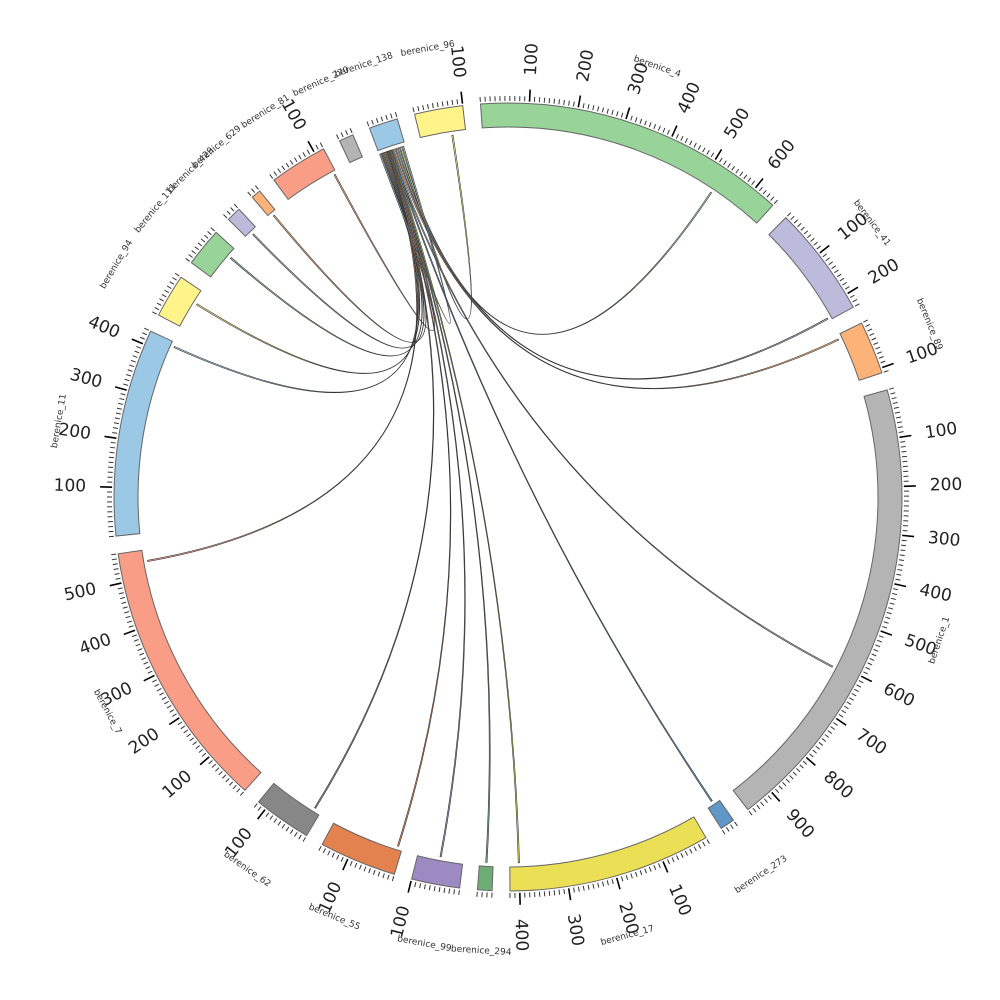  I want to click on tick-label: 900, so click(800, 824).